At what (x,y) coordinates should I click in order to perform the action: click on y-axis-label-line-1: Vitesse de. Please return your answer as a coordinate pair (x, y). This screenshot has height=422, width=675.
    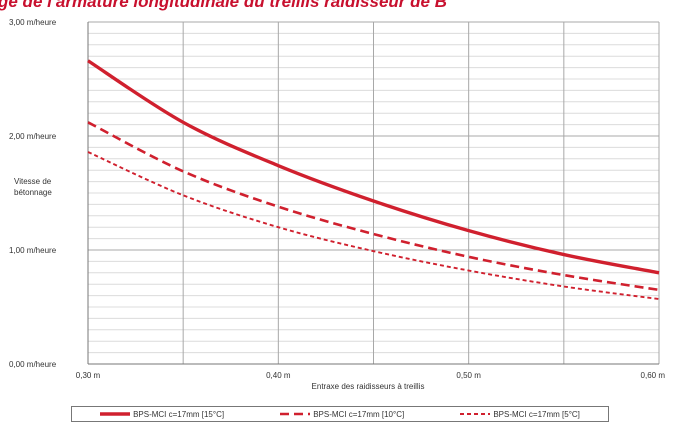
    Looking at the image, I should click on (33, 181).